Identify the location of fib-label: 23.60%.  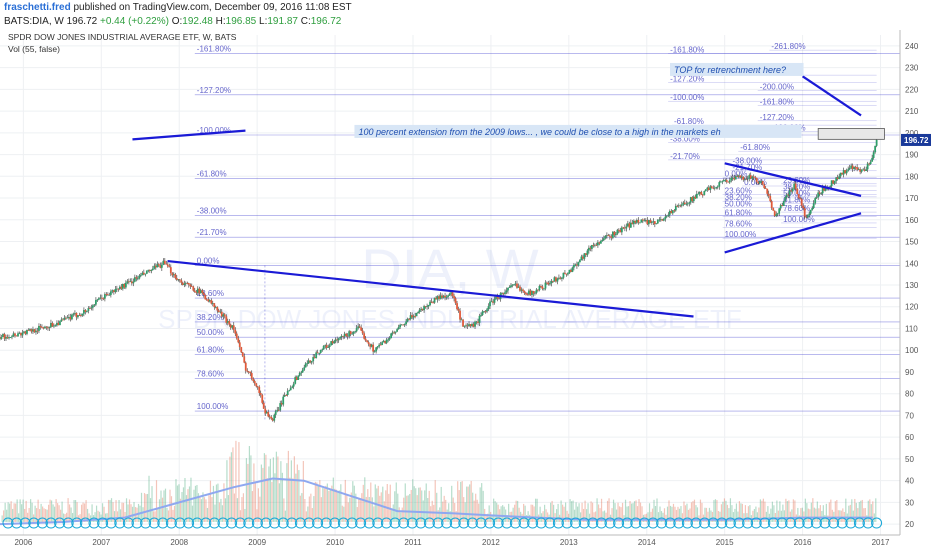
(210, 293).